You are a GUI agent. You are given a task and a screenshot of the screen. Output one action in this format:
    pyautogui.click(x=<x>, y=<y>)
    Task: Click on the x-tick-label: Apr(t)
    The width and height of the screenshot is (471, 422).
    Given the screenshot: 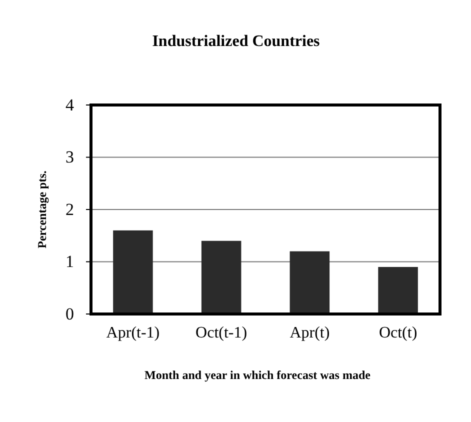 What is the action you would take?
    pyautogui.click(x=310, y=333)
    